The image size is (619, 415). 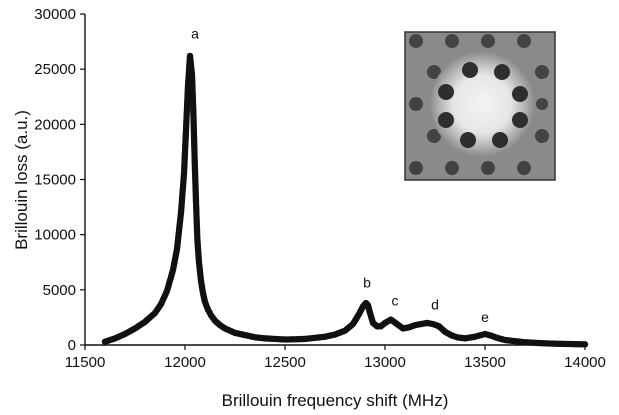 I want to click on peak-label: c, so click(x=395, y=300).